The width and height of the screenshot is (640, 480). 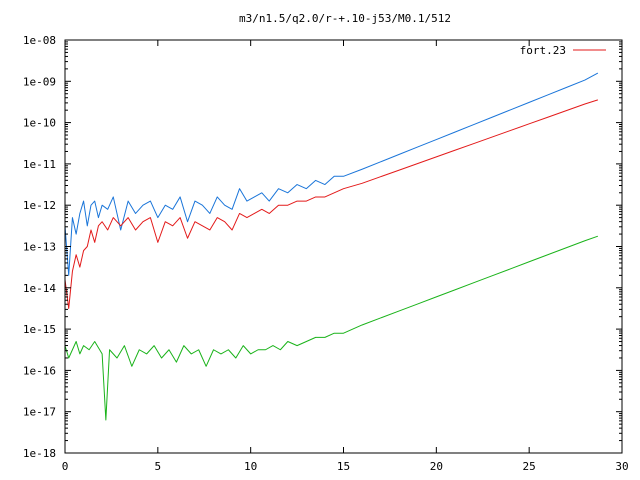 I want to click on y-tick-label: 1e-09, so click(x=39, y=81).